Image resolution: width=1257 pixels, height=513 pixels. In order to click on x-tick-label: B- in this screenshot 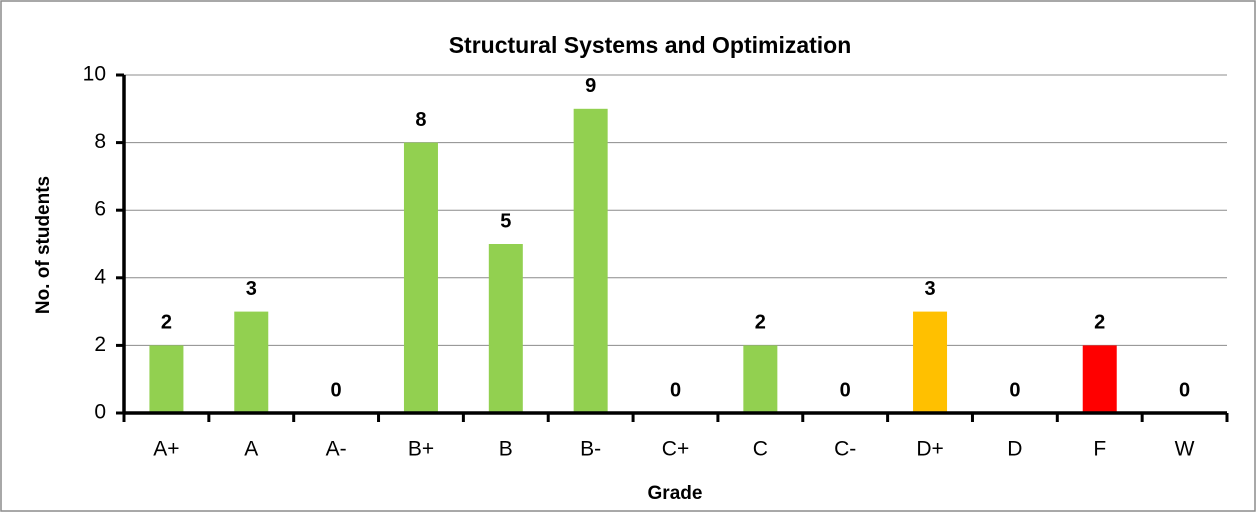, I will do `click(590, 449)`.